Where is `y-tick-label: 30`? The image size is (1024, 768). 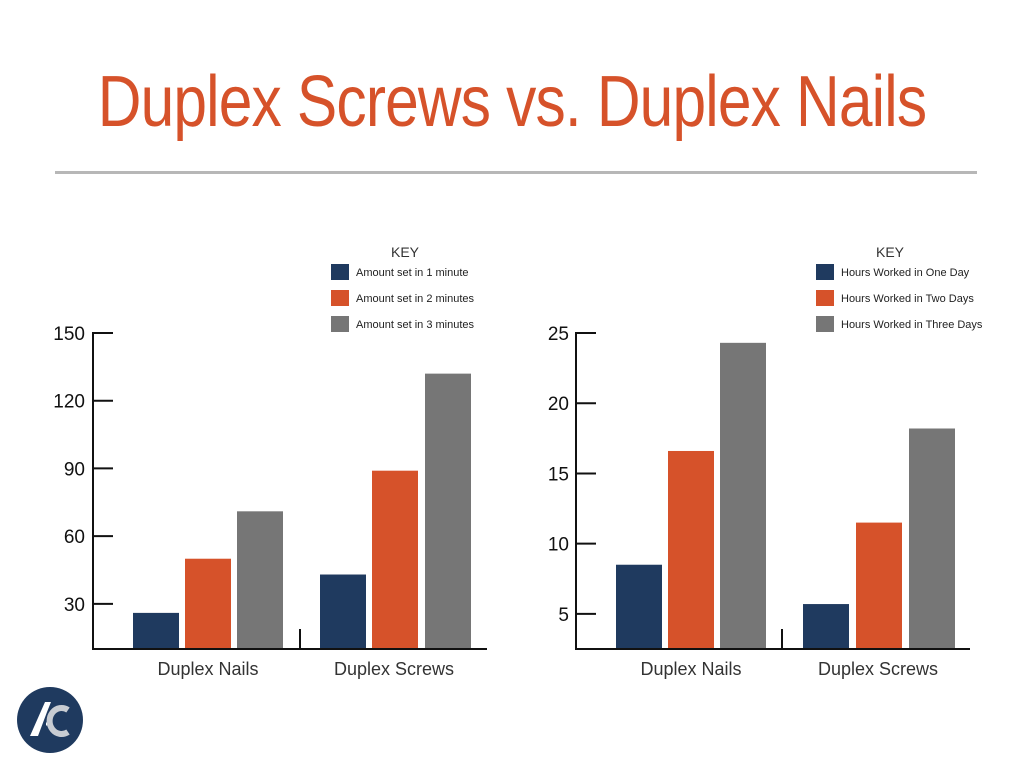 y-tick-label: 30 is located at coordinates (74, 605).